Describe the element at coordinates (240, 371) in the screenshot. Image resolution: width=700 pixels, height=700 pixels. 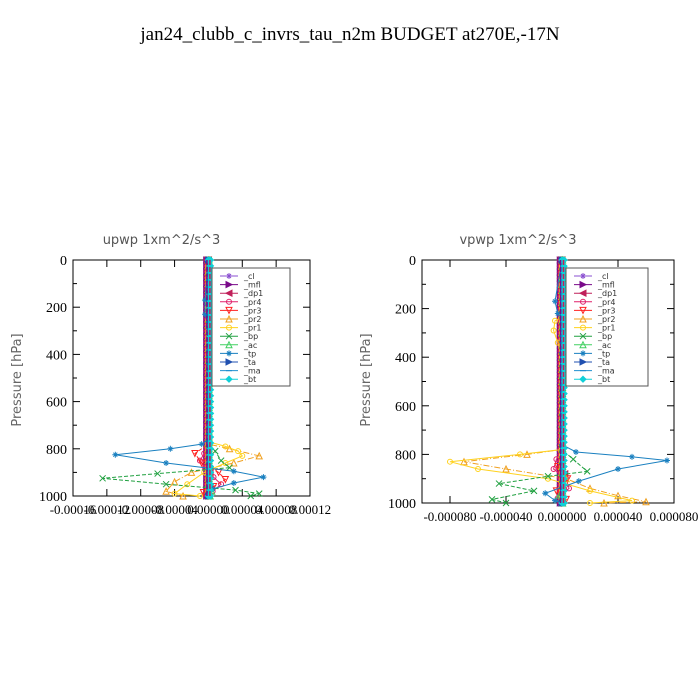
I see `legend-item: _ma` at that location.